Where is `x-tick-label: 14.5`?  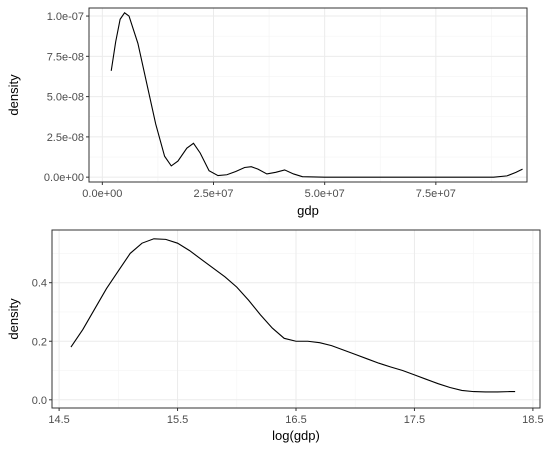 x-tick-label: 14.5 is located at coordinates (58, 420).